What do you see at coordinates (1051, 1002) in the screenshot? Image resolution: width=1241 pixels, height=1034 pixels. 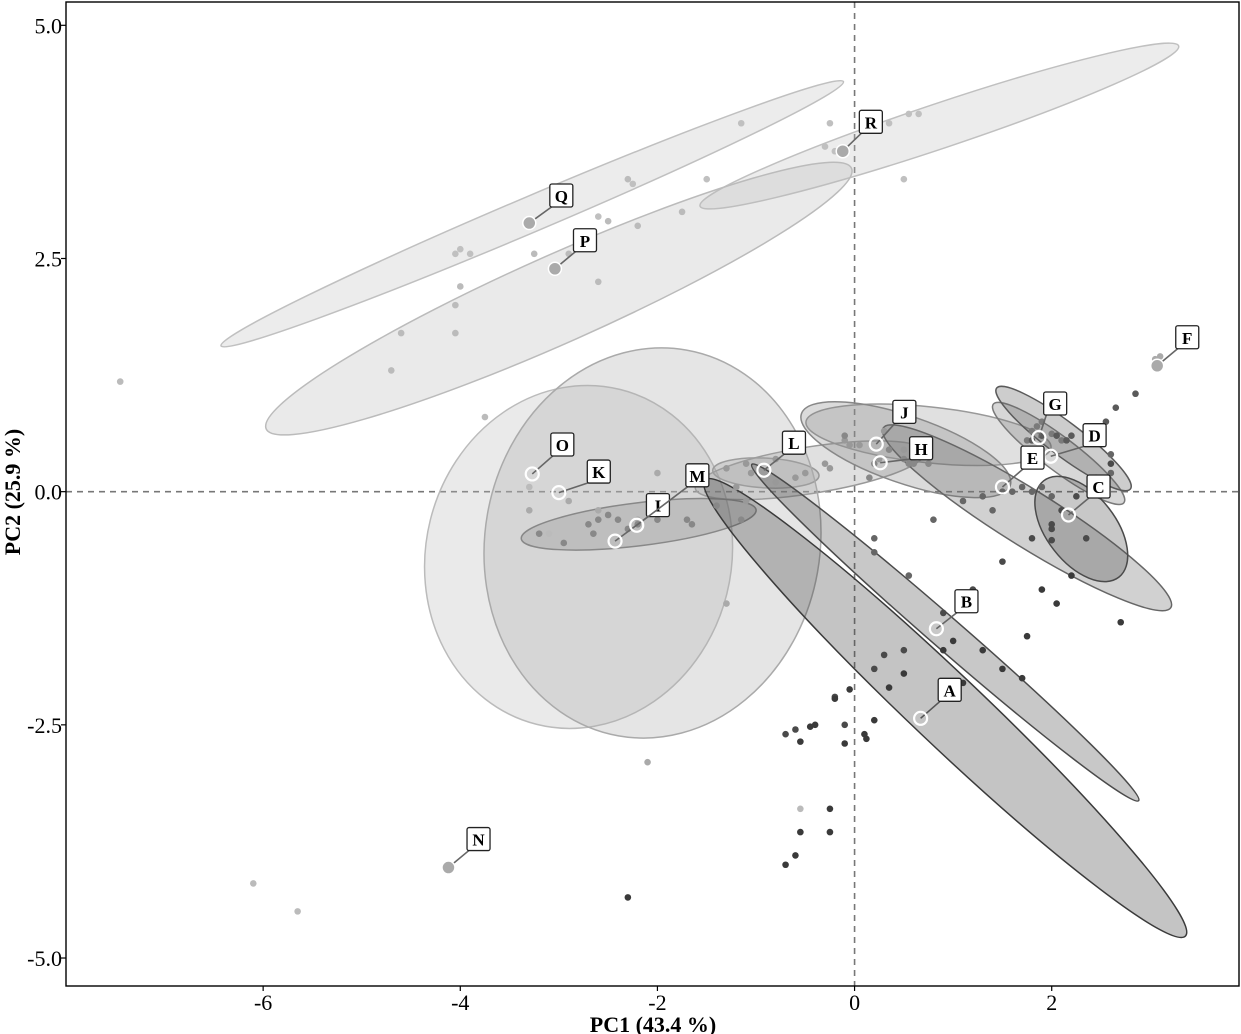 I see `x-tick-label: 2` at bounding box center [1051, 1002].